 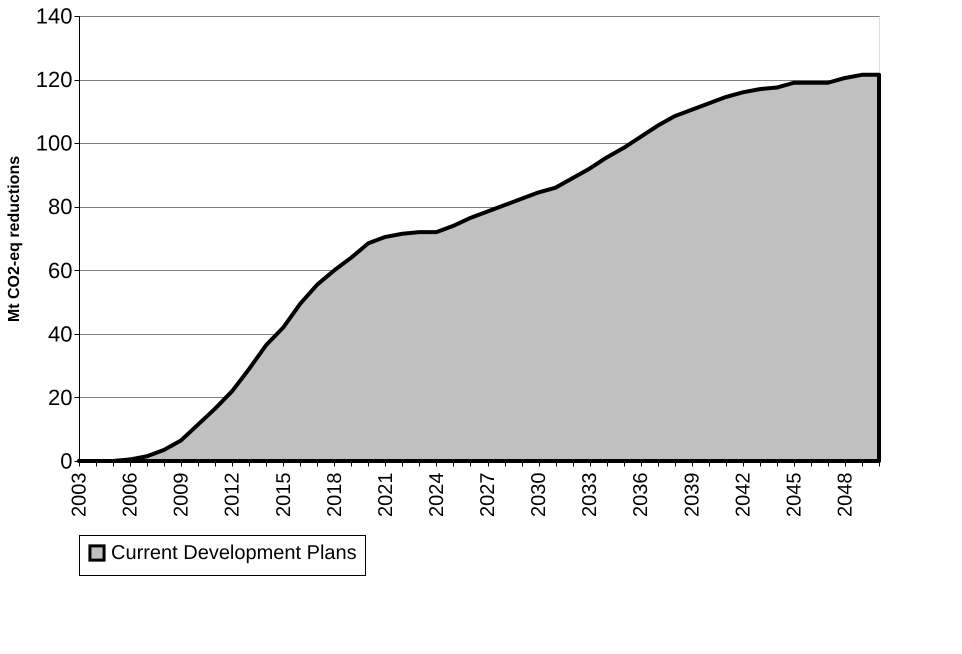 What do you see at coordinates (385, 494) in the screenshot?
I see `x-tick-label: 2021` at bounding box center [385, 494].